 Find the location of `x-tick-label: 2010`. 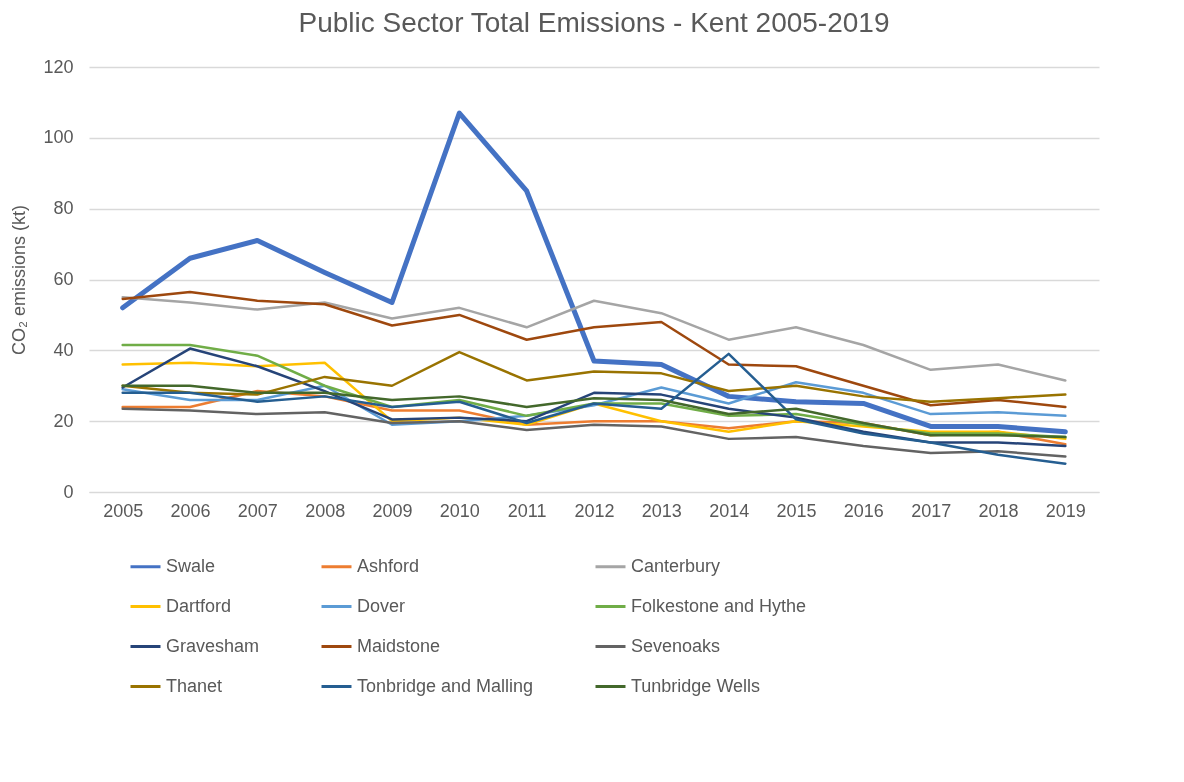

x-tick-label: 2010 is located at coordinates (459, 510).